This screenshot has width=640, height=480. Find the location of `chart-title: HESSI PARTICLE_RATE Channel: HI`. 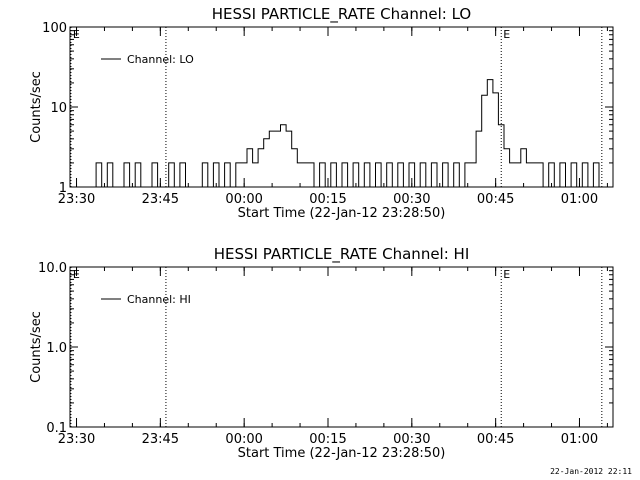

chart-title: HESSI PARTICLE_RATE Channel: HI is located at coordinates (342, 254).